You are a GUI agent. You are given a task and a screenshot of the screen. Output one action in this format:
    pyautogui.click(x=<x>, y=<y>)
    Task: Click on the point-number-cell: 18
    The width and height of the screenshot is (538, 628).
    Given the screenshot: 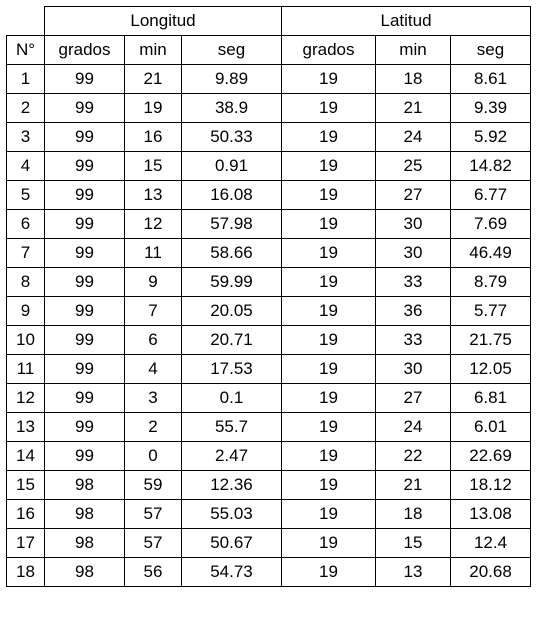 What is the action you would take?
    pyautogui.click(x=25, y=572)
    